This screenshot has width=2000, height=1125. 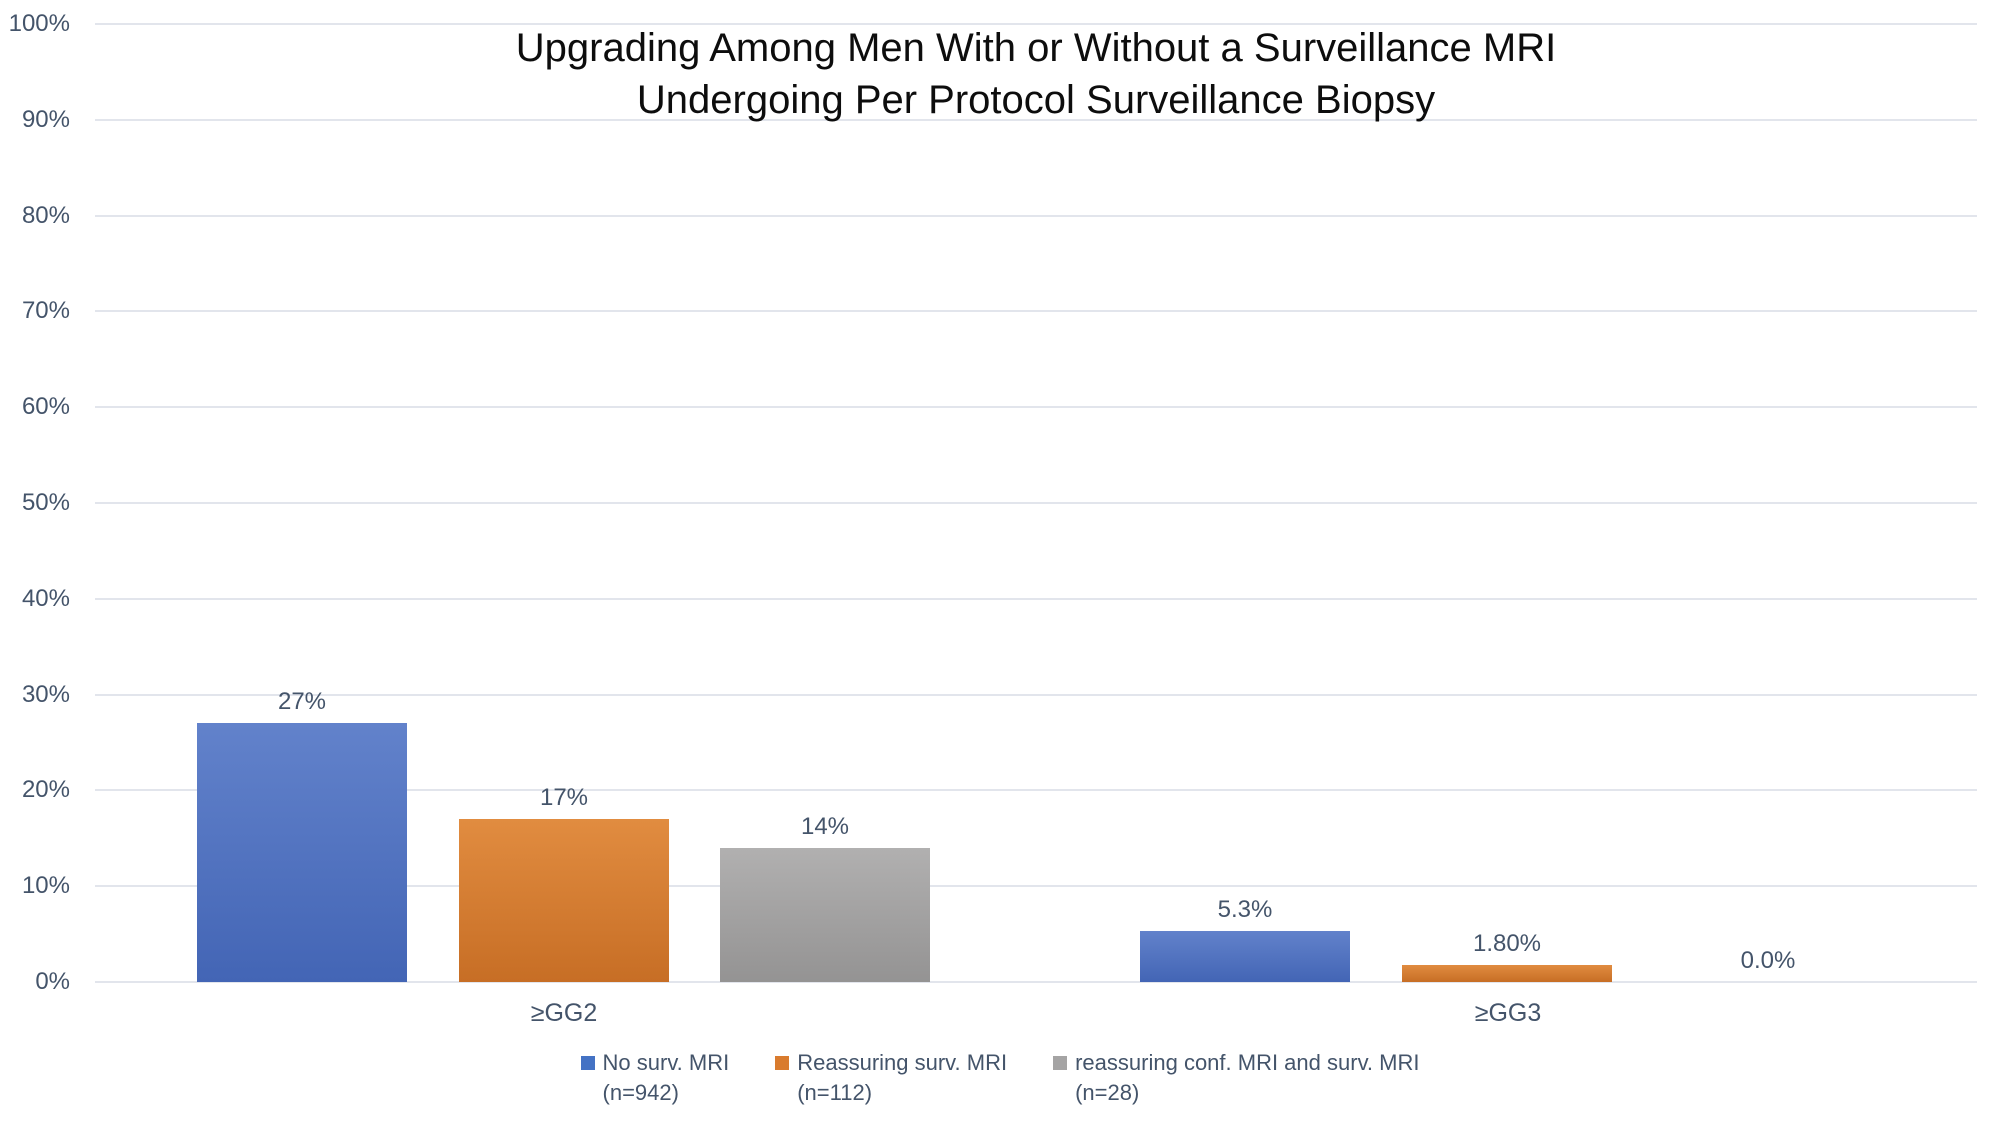 What do you see at coordinates (45, 311) in the screenshot?
I see `y-axis-tick-label: 70%` at bounding box center [45, 311].